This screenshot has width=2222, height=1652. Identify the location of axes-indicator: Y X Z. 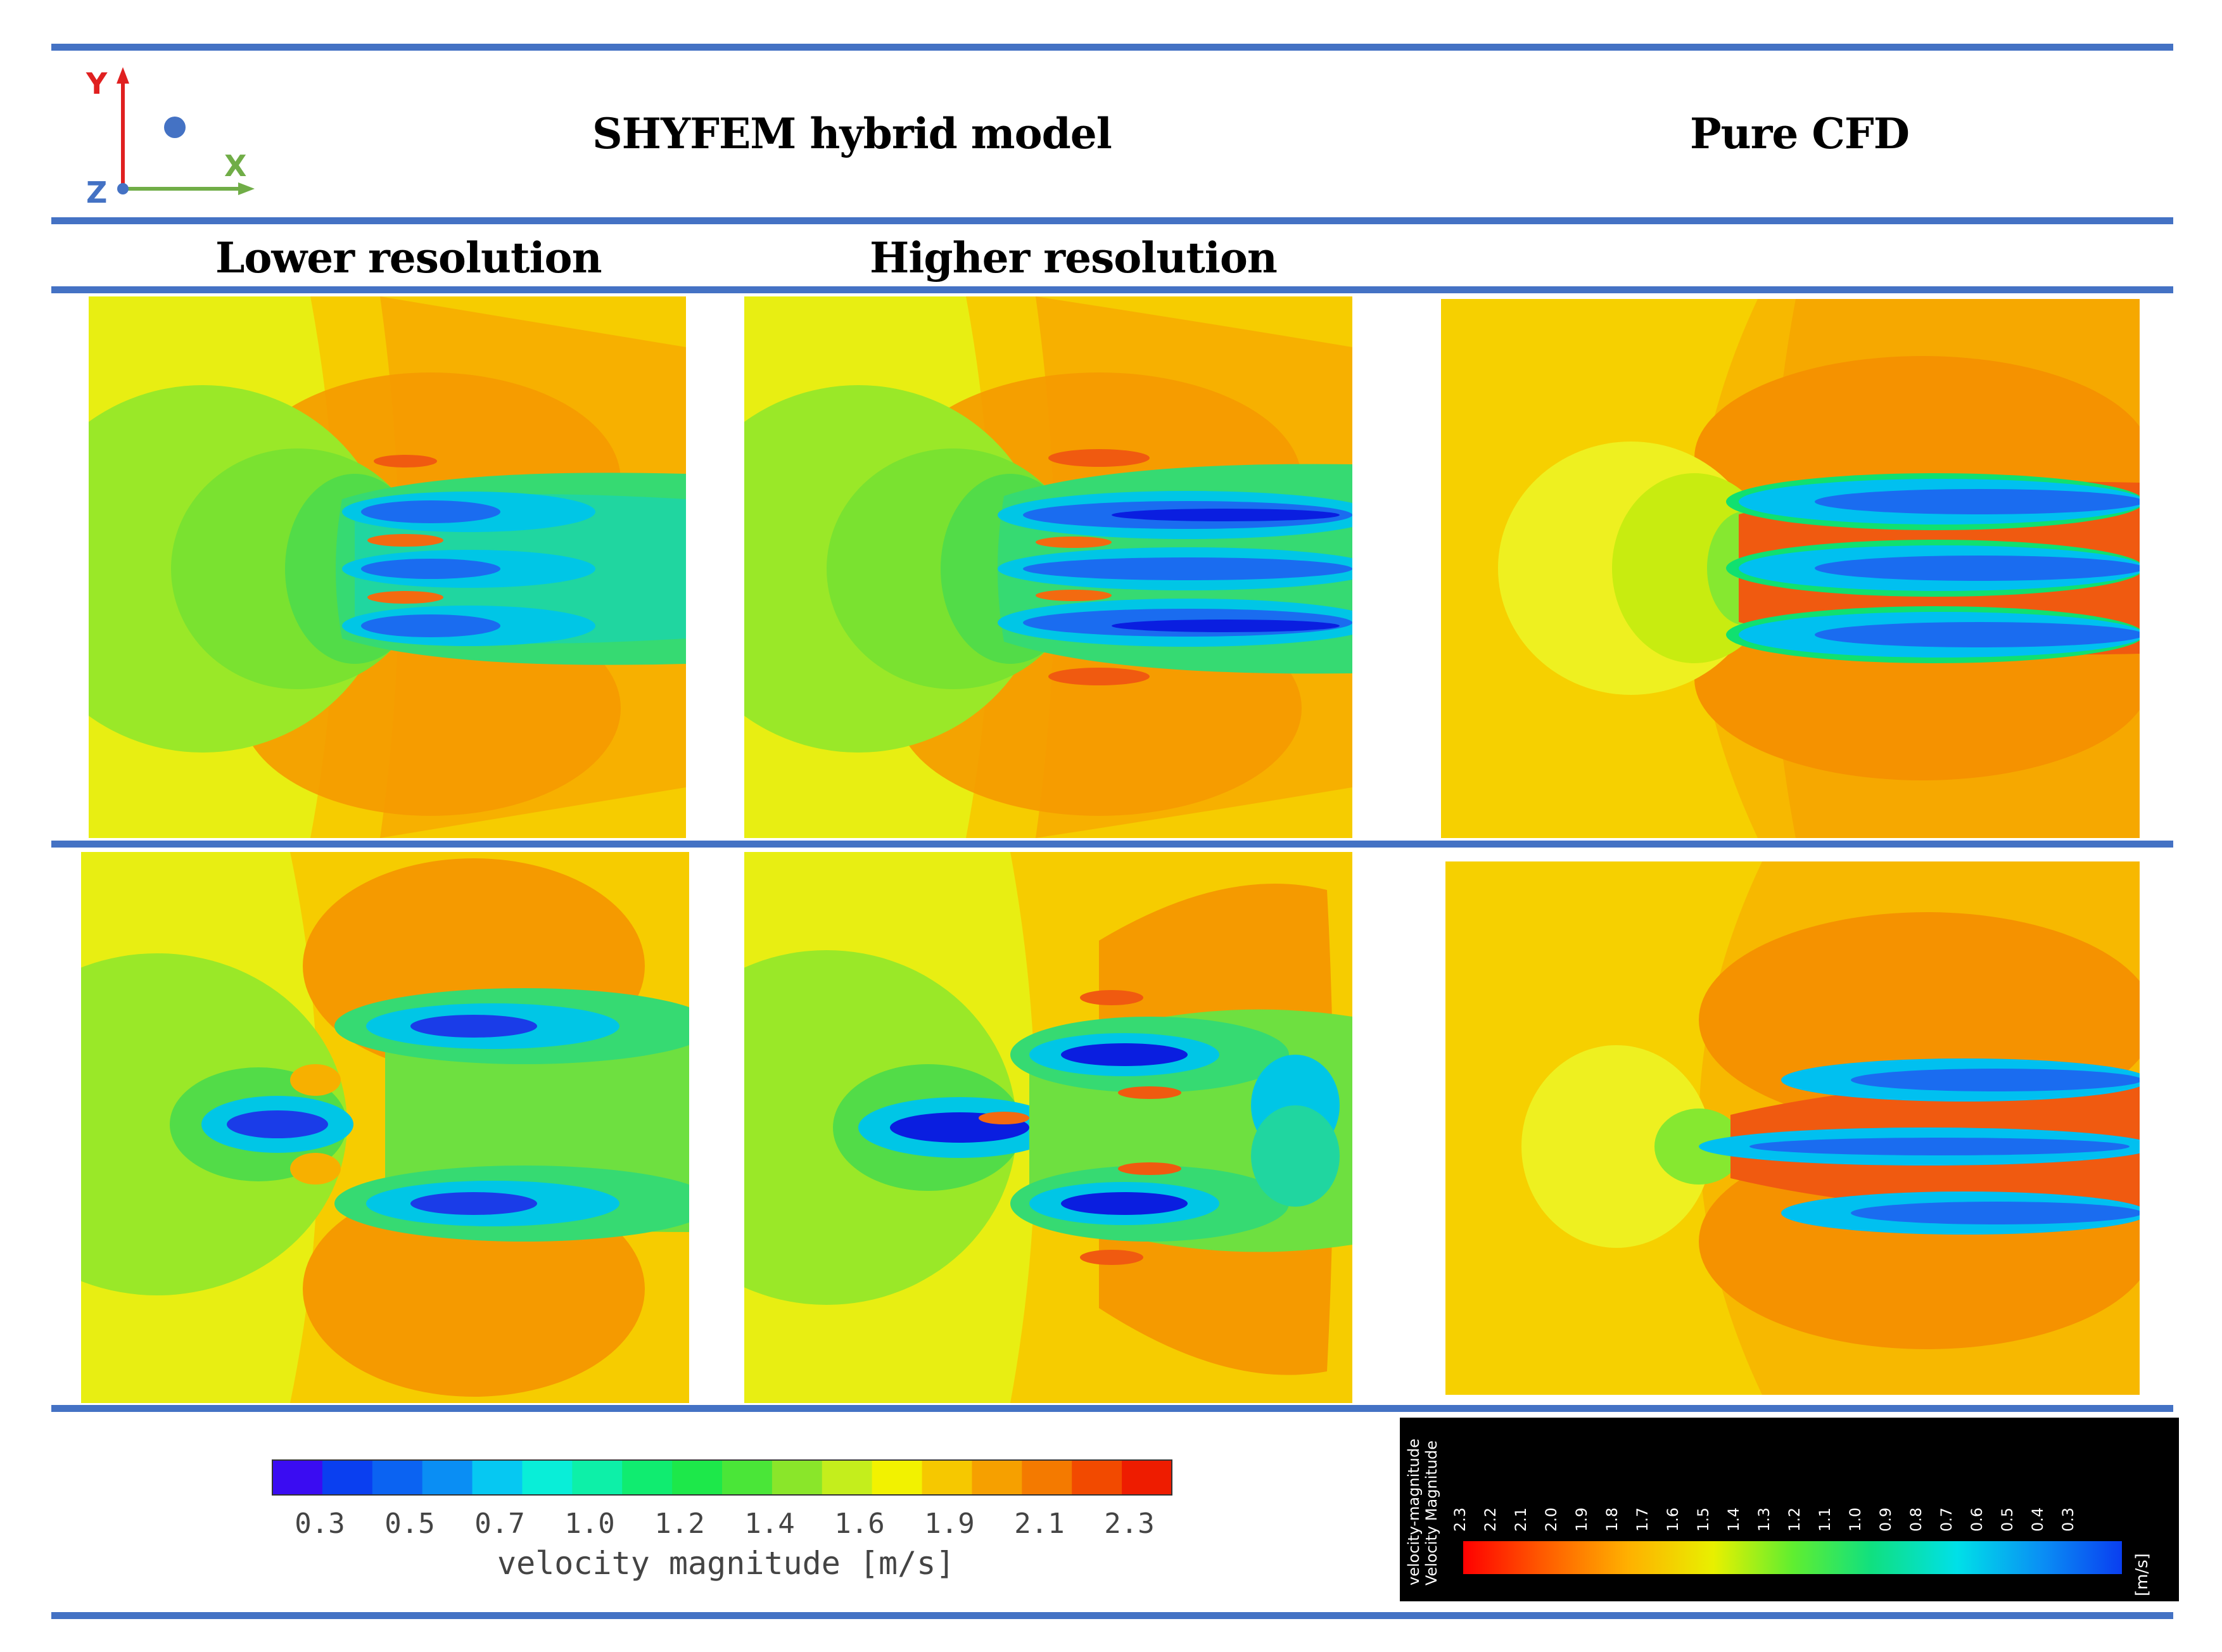
(170, 139).